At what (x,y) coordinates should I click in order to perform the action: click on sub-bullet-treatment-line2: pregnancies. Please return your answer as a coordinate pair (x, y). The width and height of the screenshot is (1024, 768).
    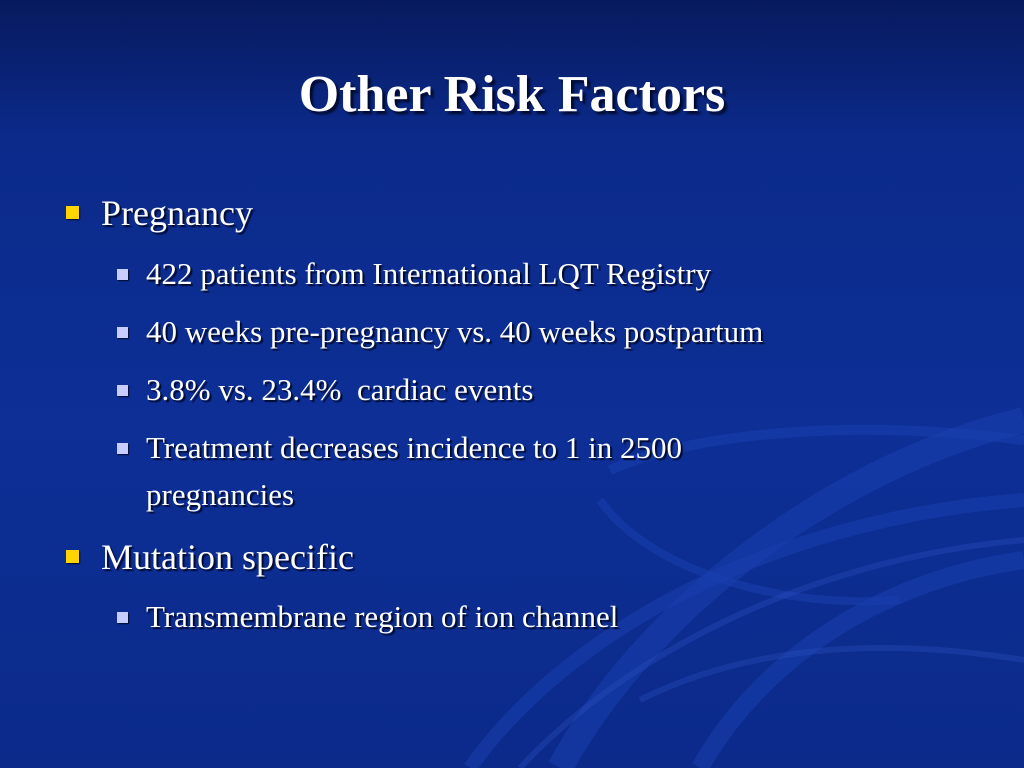
    Looking at the image, I should click on (220, 494).